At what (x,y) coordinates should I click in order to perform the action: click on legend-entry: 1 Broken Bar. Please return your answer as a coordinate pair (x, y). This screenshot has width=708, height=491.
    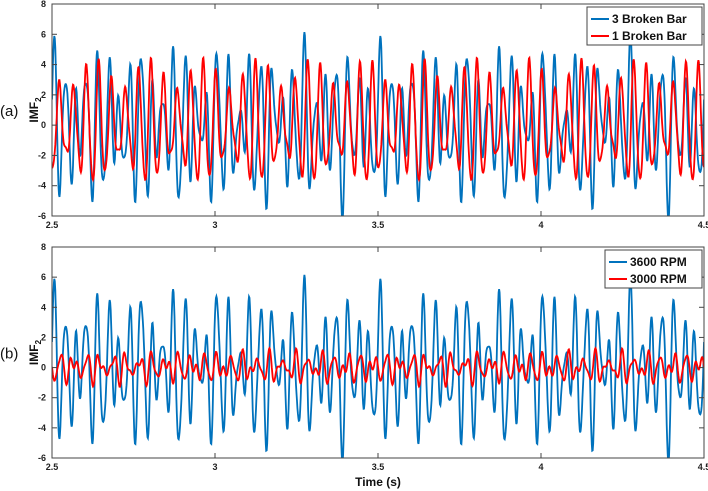
    Looking at the image, I should click on (649, 36).